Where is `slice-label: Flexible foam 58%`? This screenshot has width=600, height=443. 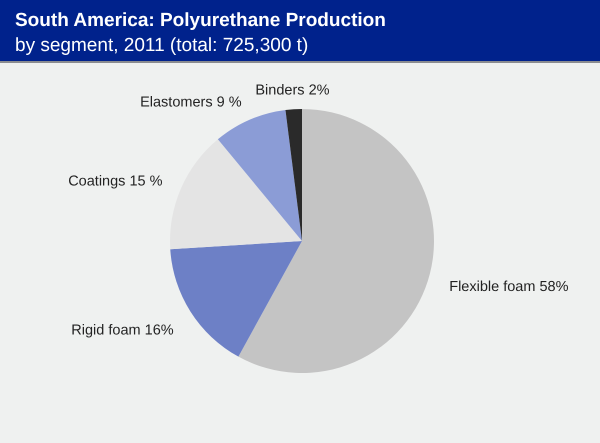
slice-label: Flexible foam 58% is located at coordinates (509, 286).